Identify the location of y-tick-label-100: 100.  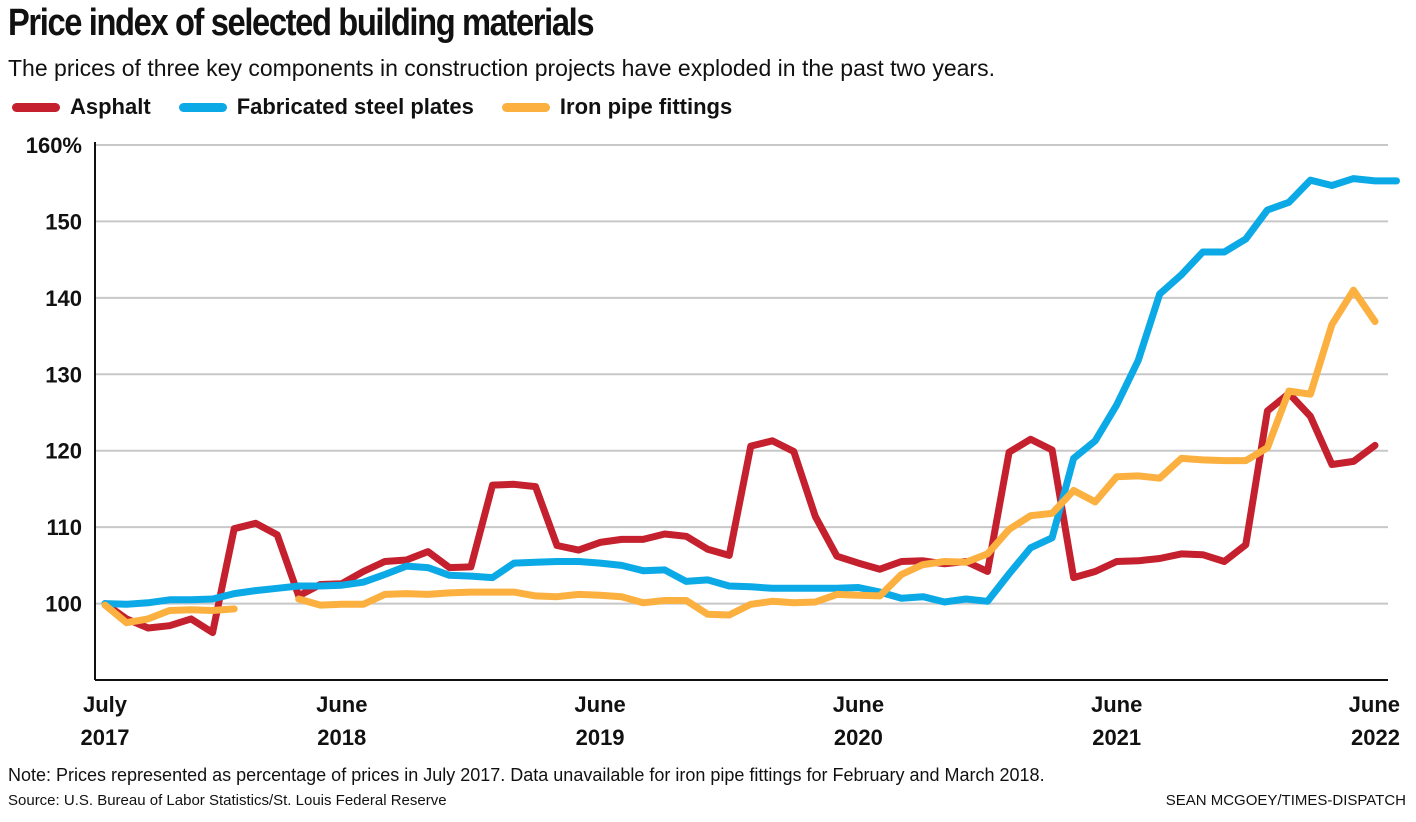
(63, 604).